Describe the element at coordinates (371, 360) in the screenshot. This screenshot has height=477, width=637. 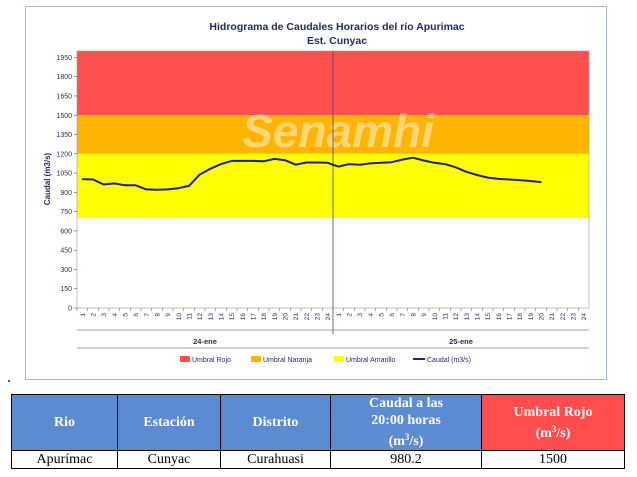
I see `legend-label: Umbral Amarillo` at that location.